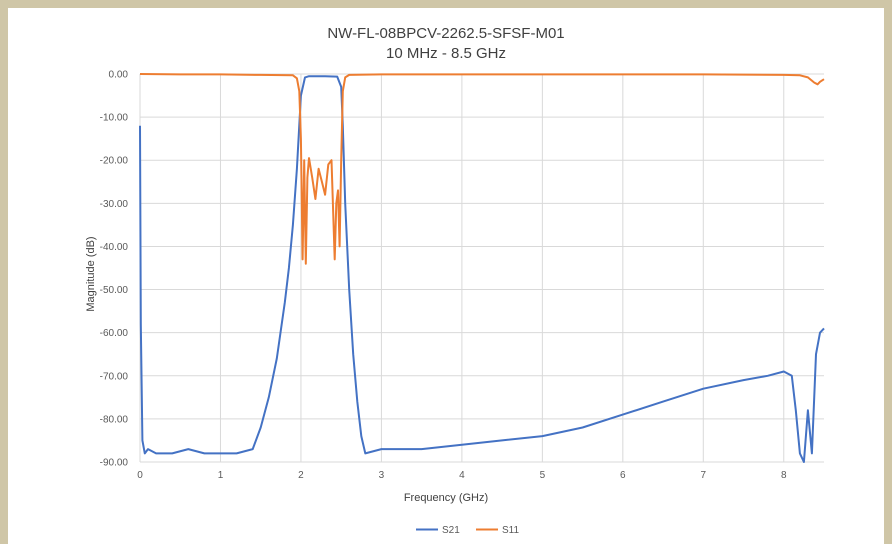 The width and height of the screenshot is (892, 544). Describe the element at coordinates (510, 530) in the screenshot. I see `legend-label-s11: S11` at that location.